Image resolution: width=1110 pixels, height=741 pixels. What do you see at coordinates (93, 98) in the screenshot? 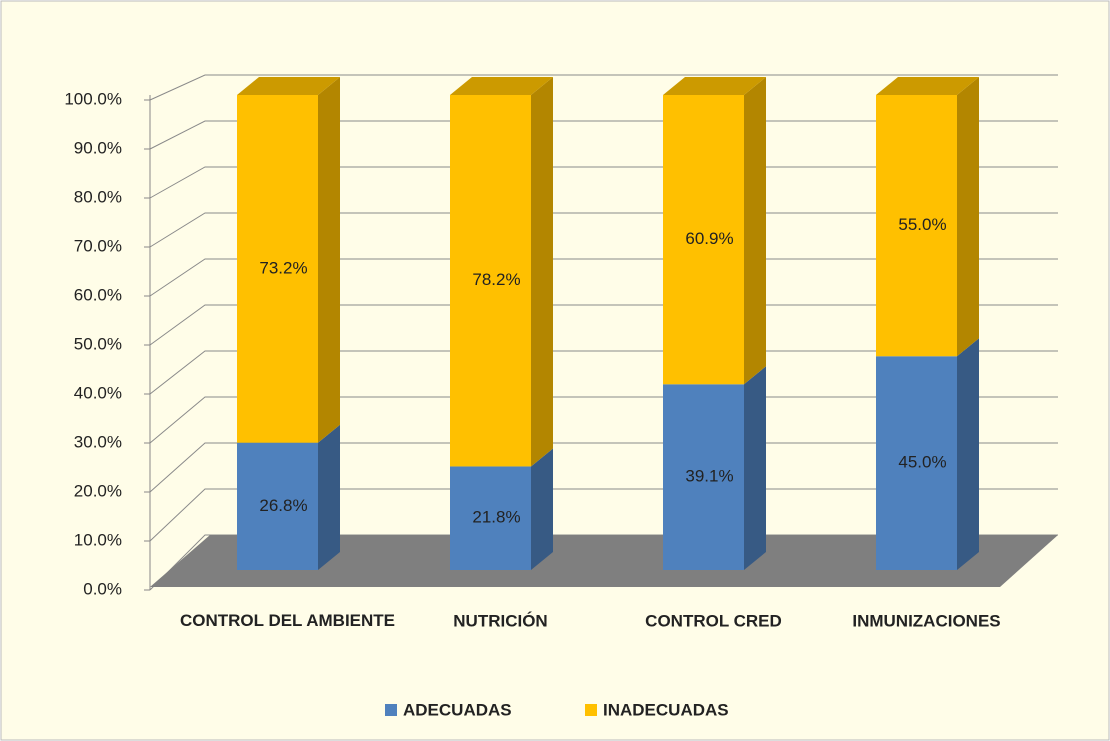
I see `y-tick-label: 100.0%` at bounding box center [93, 98].